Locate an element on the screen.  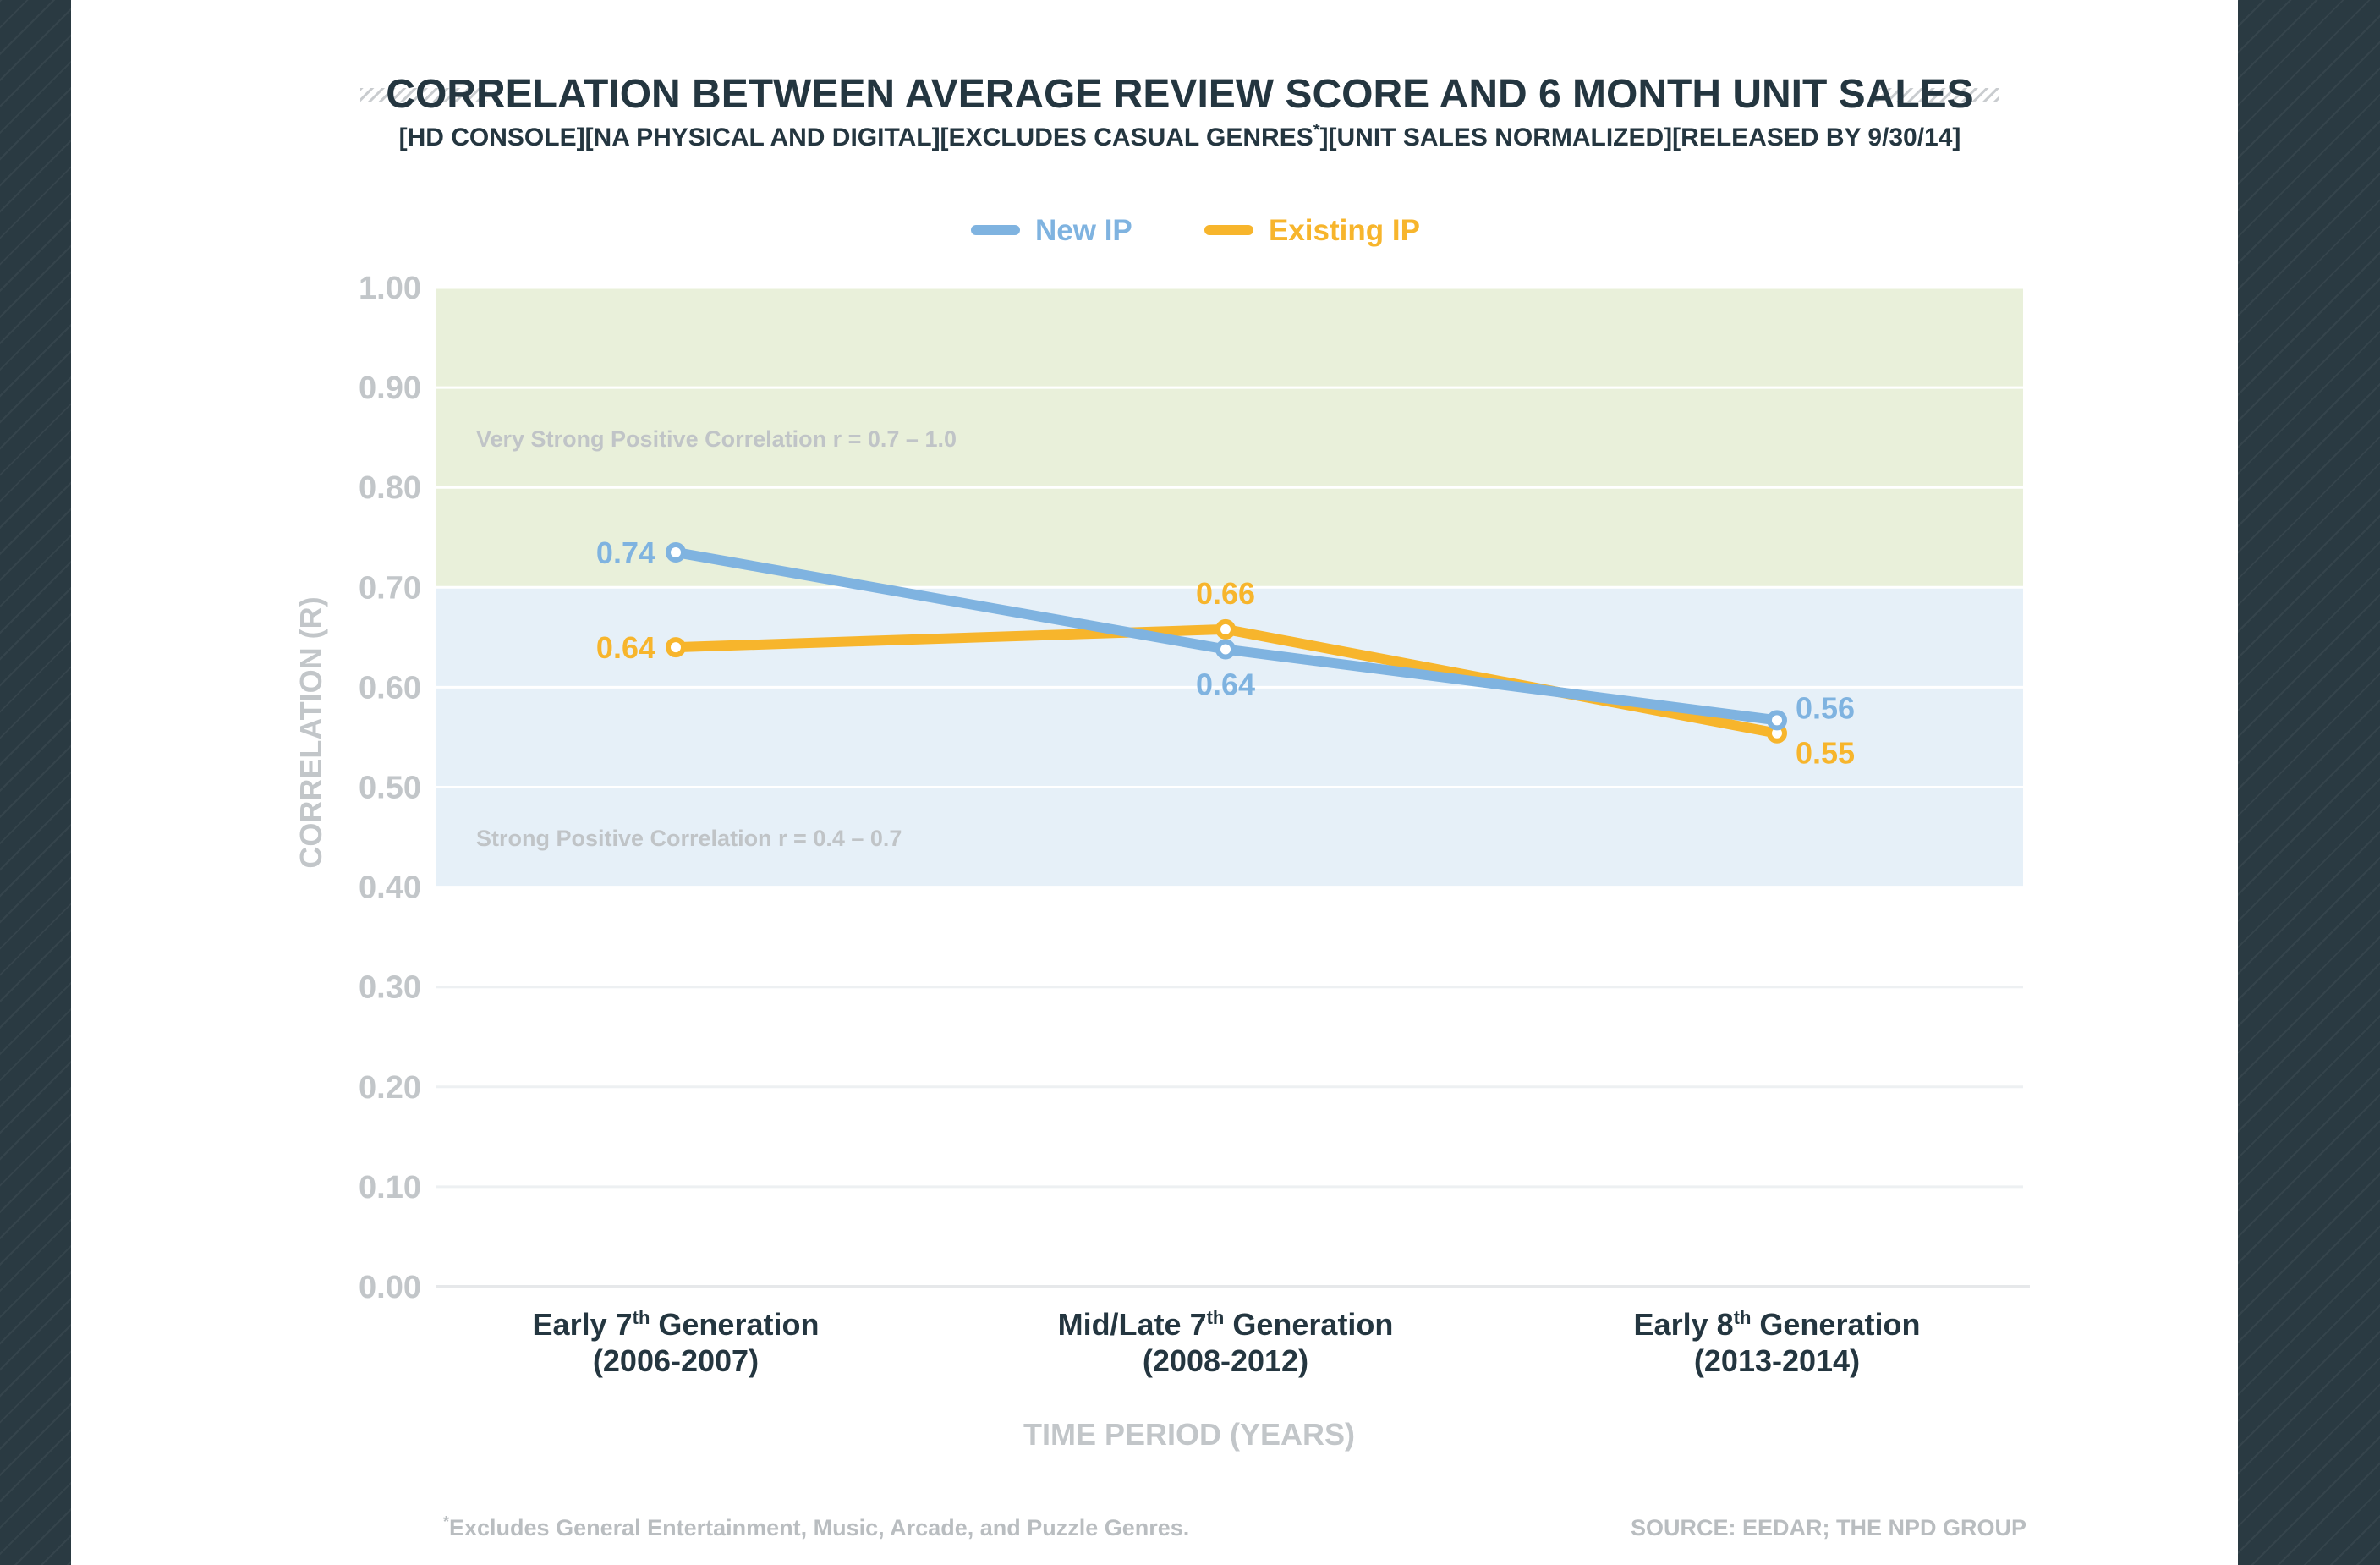
title-hatch-right is located at coordinates (1936, 95).